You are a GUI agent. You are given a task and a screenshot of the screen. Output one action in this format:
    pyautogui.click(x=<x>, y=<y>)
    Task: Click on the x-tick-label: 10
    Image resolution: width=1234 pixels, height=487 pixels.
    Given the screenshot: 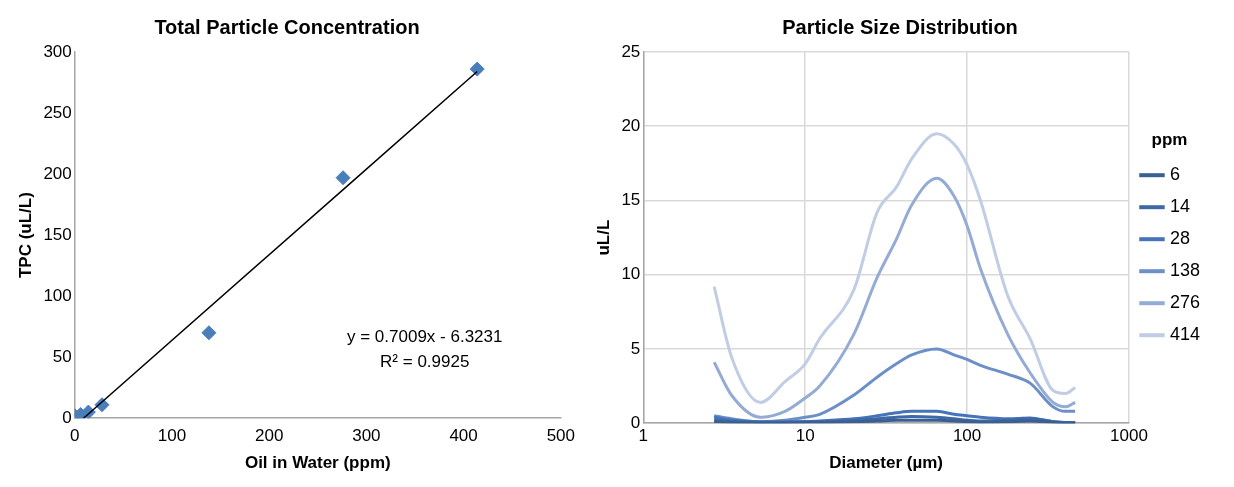 What is the action you would take?
    pyautogui.click(x=805, y=436)
    